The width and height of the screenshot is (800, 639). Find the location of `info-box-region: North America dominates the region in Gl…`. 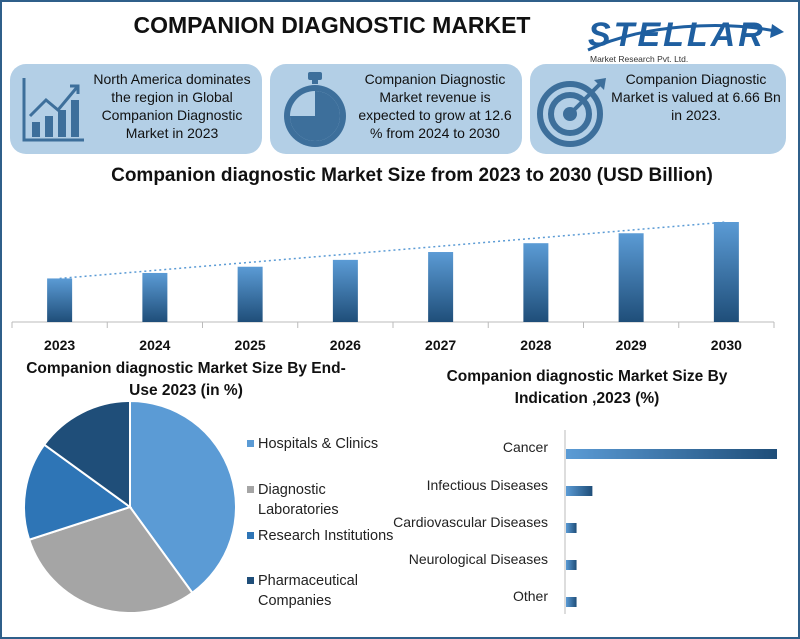

info-box-region: North America dominates the region in Gl… is located at coordinates (136, 109).